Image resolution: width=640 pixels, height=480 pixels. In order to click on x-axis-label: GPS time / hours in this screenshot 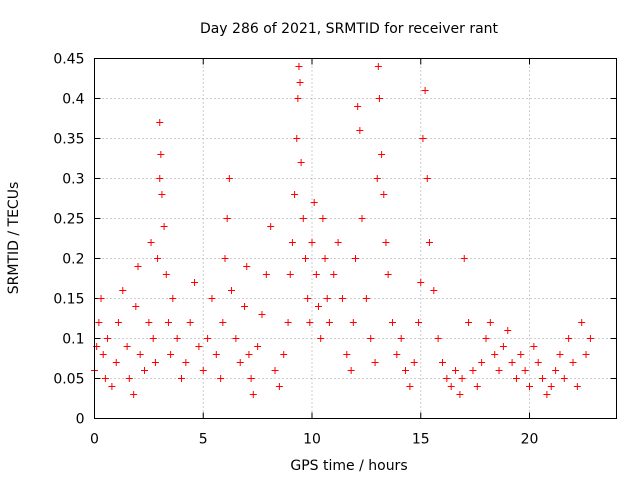, I will do `click(348, 466)`.